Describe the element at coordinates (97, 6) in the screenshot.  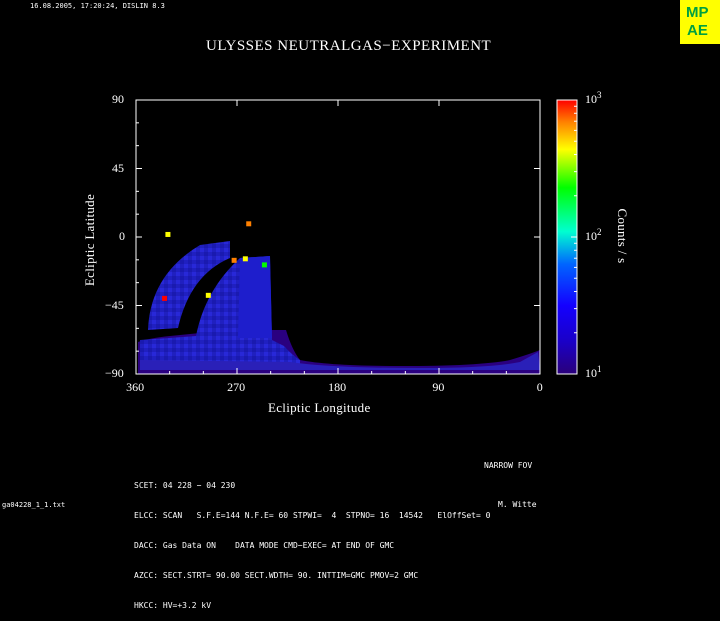
I see `timestamp: 16.08.2005, 17:20:24, DISLIN 8.3` at that location.